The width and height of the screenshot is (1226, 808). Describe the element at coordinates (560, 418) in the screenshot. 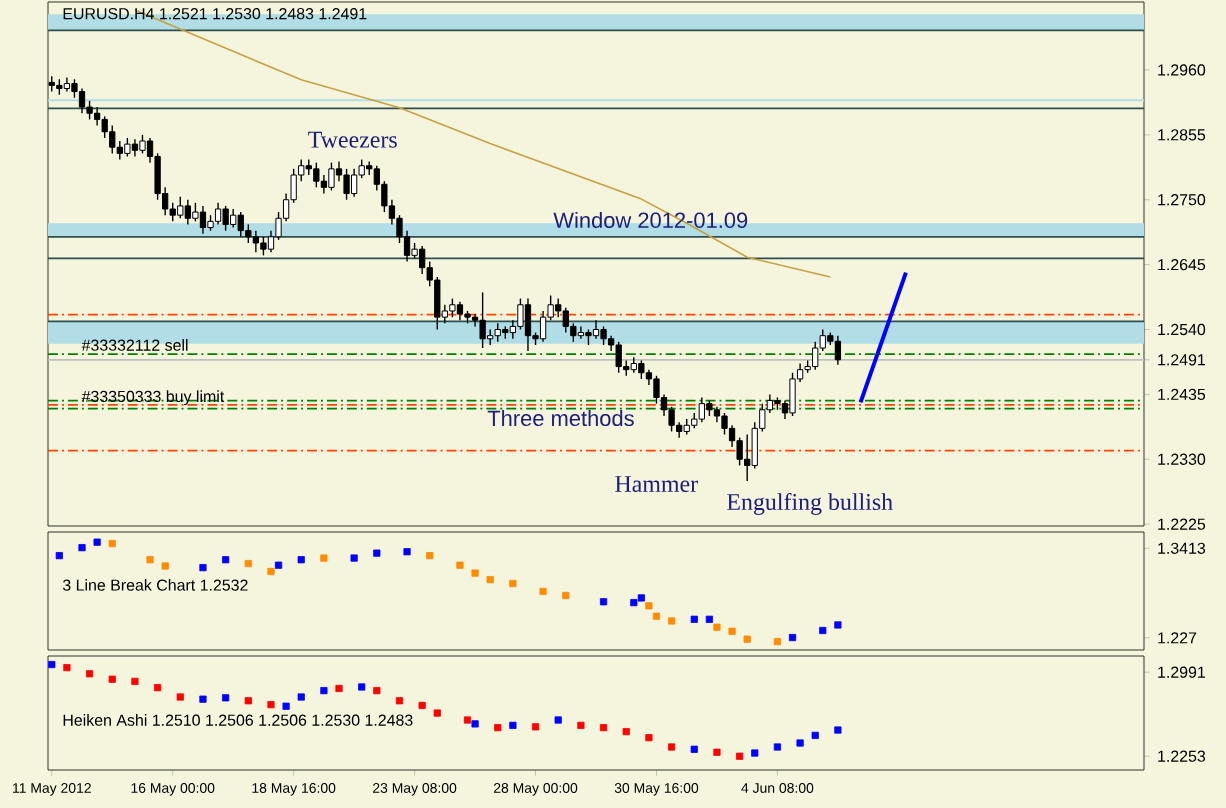

I see `annotation: Three methods` at that location.